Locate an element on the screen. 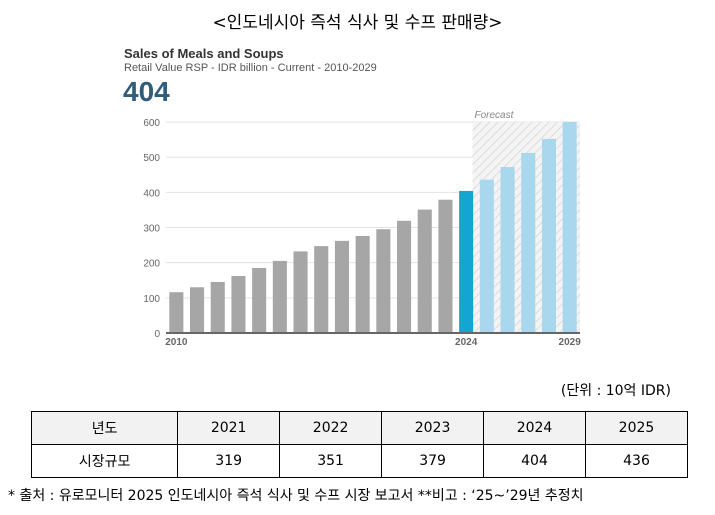 The width and height of the screenshot is (715, 515). y-tick-label: 300 is located at coordinates (151, 229).